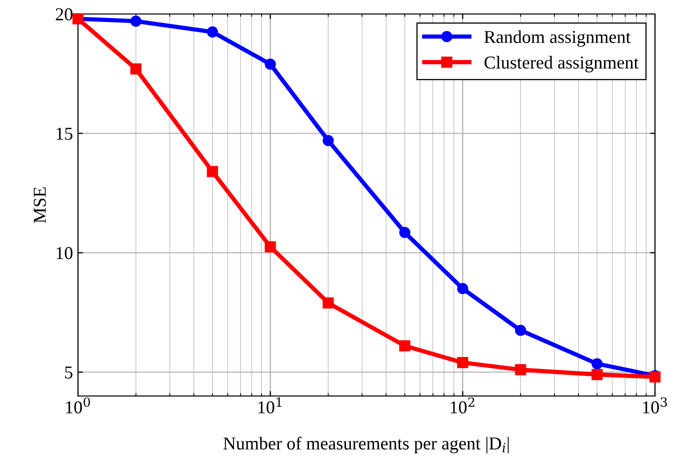 This screenshot has width=689, height=466. I want to click on y-tick-label: 10, so click(64, 253).